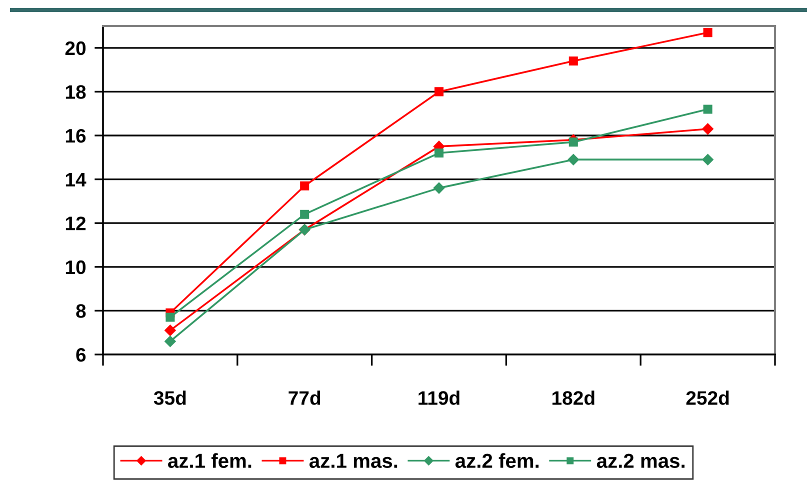 The width and height of the screenshot is (807, 481). I want to click on y-tick-label: 20, so click(75, 48).